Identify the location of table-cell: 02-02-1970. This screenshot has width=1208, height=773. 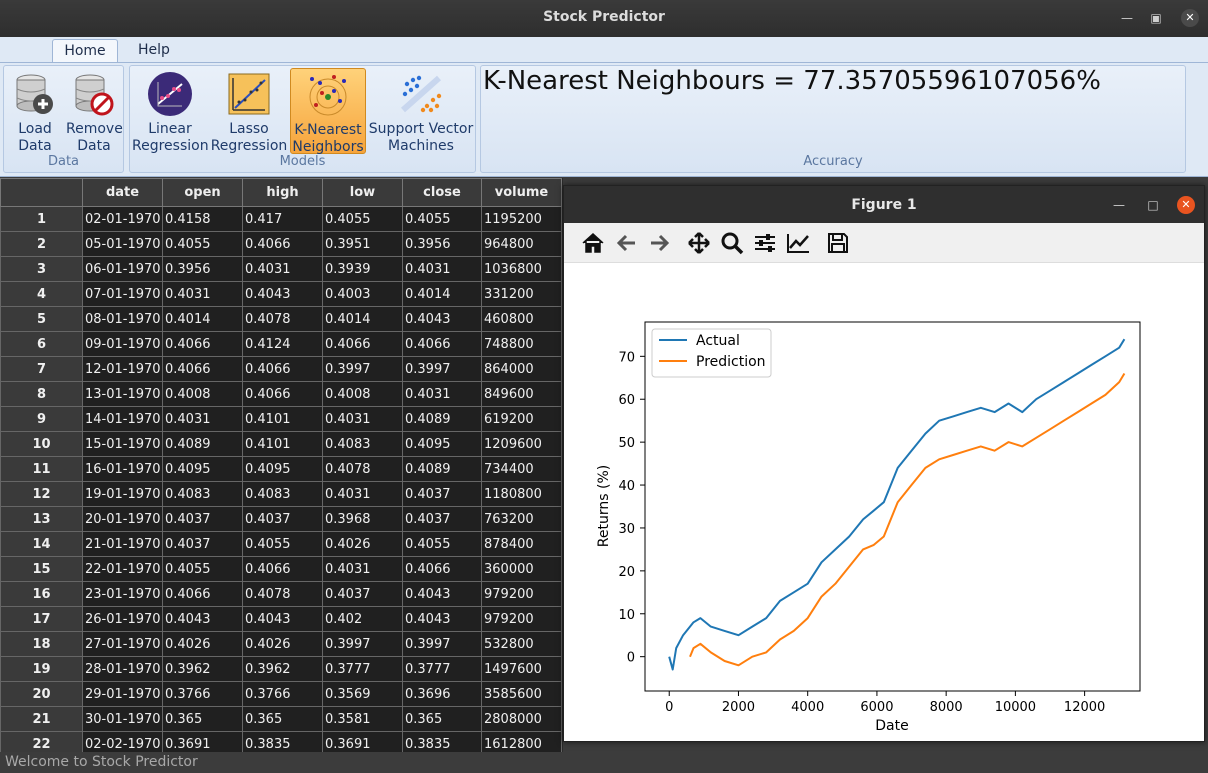
(122, 741).